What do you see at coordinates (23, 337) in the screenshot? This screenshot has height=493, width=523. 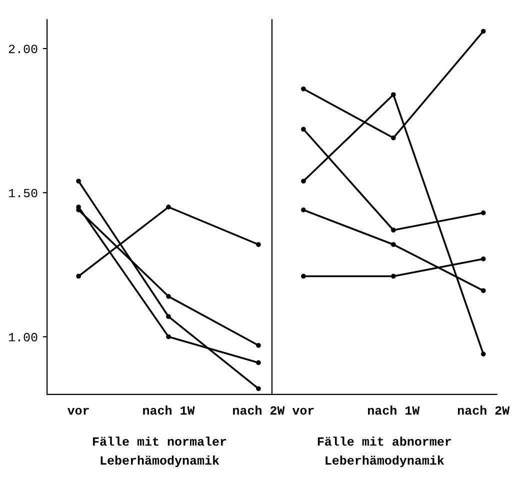 I see `y-tick-label: 1.00` at bounding box center [23, 337].